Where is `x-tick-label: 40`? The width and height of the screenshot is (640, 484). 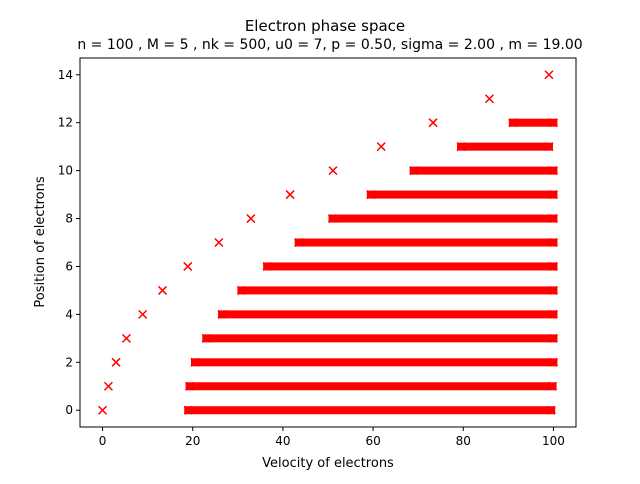 x-tick-label: 40 is located at coordinates (282, 441).